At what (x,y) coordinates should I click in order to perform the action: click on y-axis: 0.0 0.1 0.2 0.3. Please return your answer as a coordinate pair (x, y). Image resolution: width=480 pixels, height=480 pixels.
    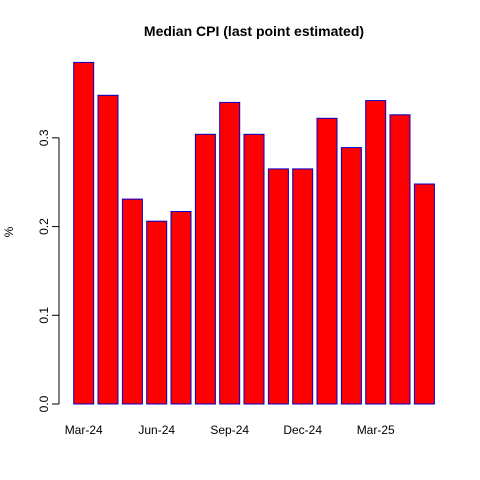
    Looking at the image, I should click on (48, 270).